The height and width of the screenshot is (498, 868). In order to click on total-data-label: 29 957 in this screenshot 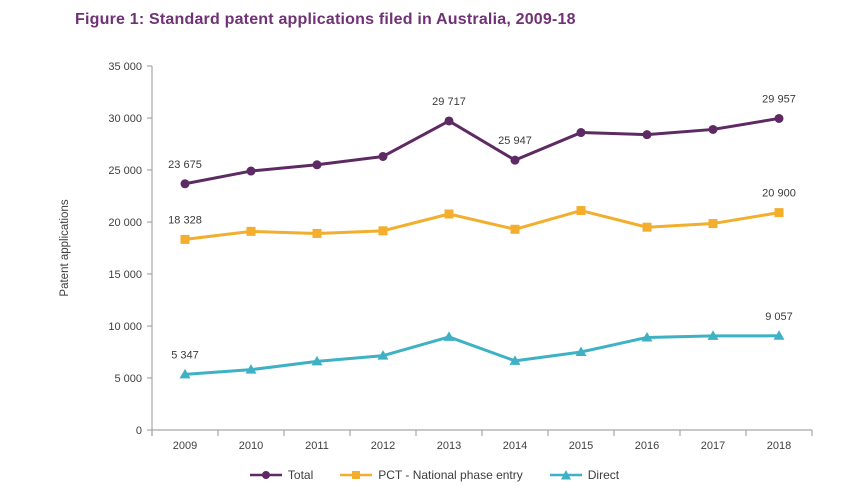, I will do `click(779, 99)`.